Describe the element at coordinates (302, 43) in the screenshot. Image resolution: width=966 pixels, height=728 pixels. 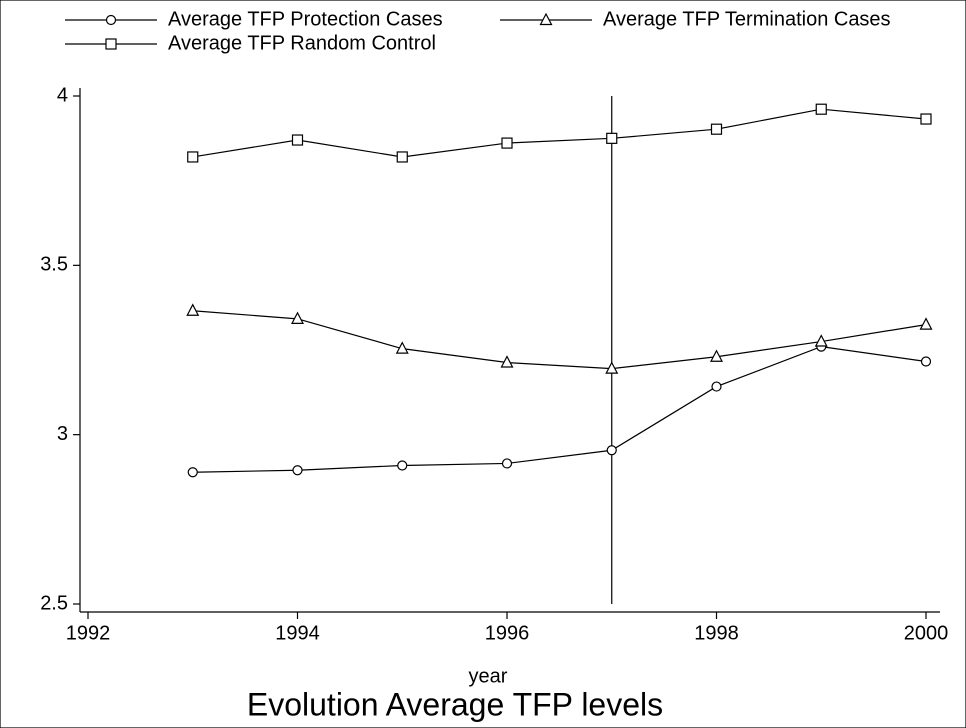
I see `legend-label: Average TFP Random Control` at that location.